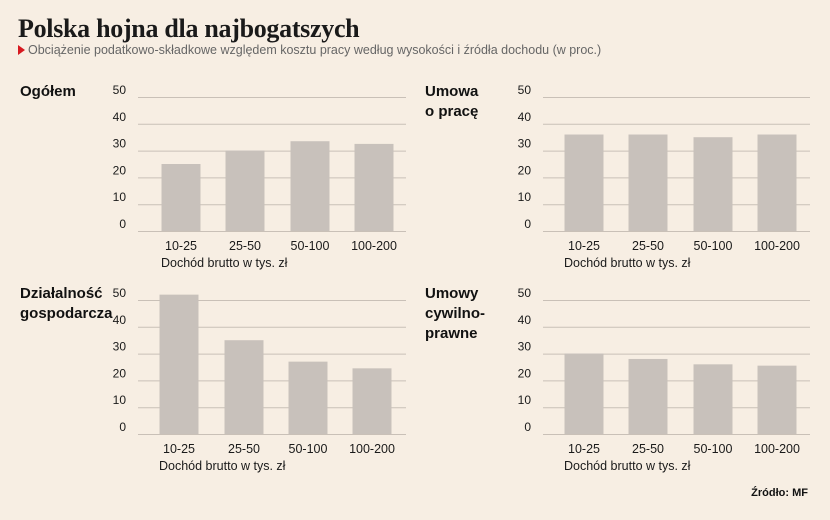 The height and width of the screenshot is (520, 830). Describe the element at coordinates (189, 28) in the screenshot. I see `chart-title: Polska hojna dla najbogatszych` at that location.